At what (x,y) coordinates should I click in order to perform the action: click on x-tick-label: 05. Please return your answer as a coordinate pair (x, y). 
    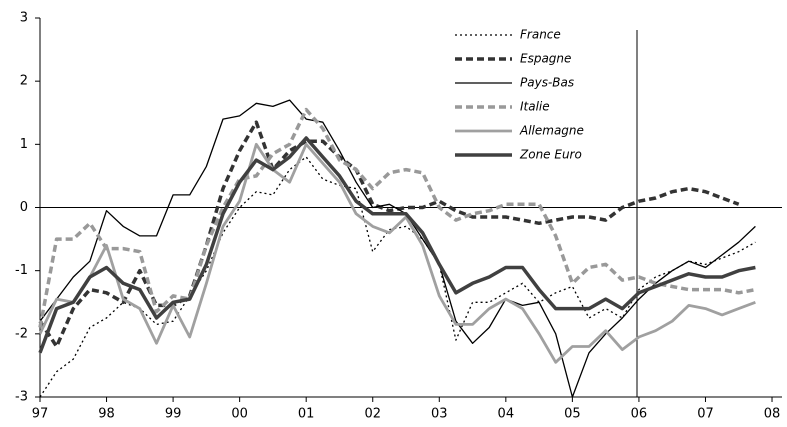
    Looking at the image, I should click on (572, 414).